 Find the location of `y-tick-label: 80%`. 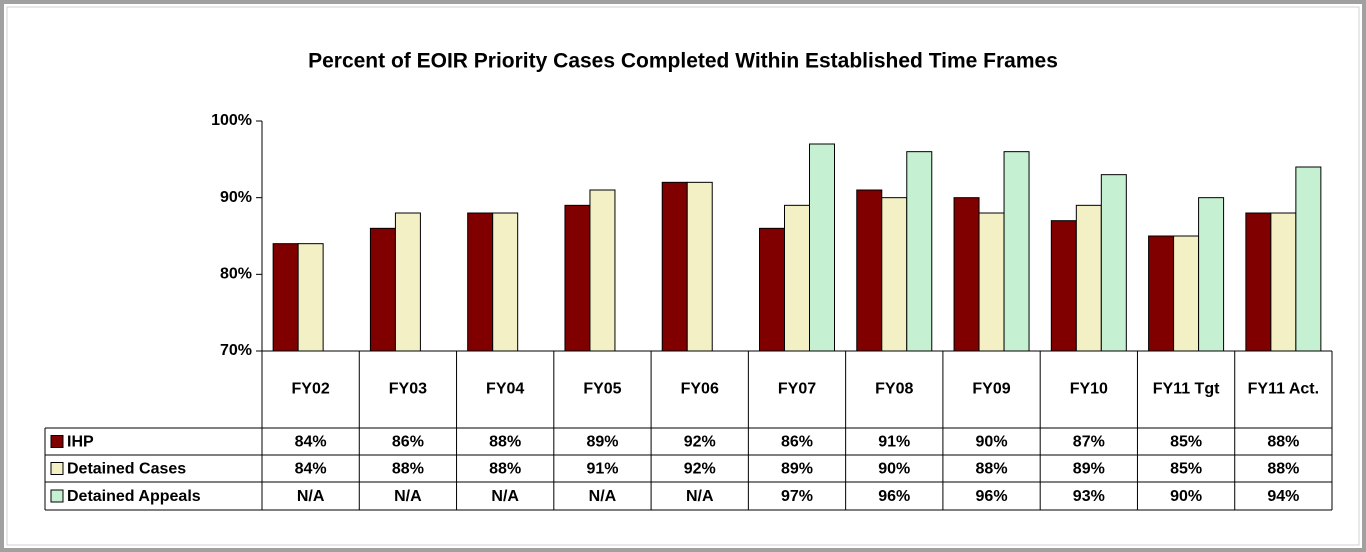

y-tick-label: 80% is located at coordinates (236, 274).